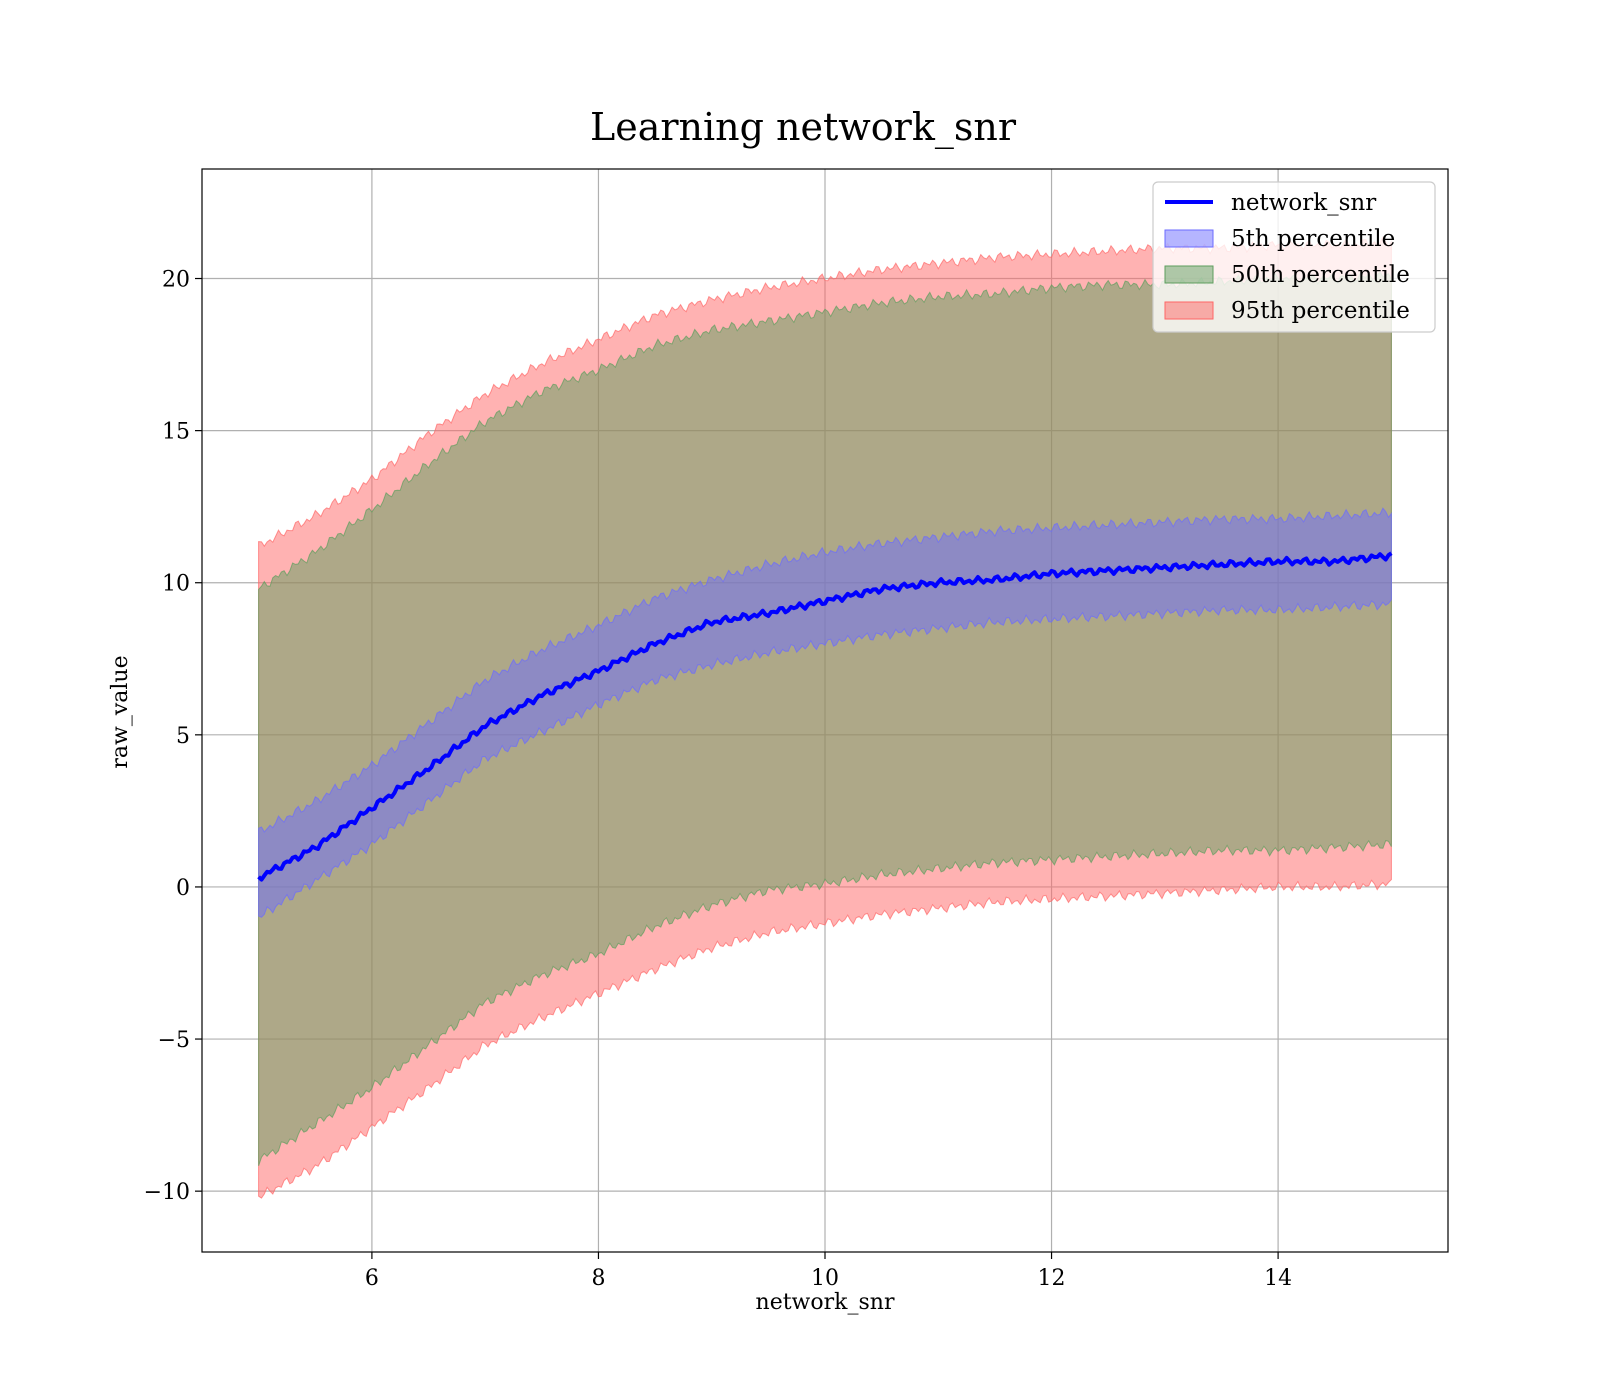 The width and height of the screenshot is (1600, 1400). Describe the element at coordinates (176, 432) in the screenshot. I see `y-tick-label: 15` at that location.